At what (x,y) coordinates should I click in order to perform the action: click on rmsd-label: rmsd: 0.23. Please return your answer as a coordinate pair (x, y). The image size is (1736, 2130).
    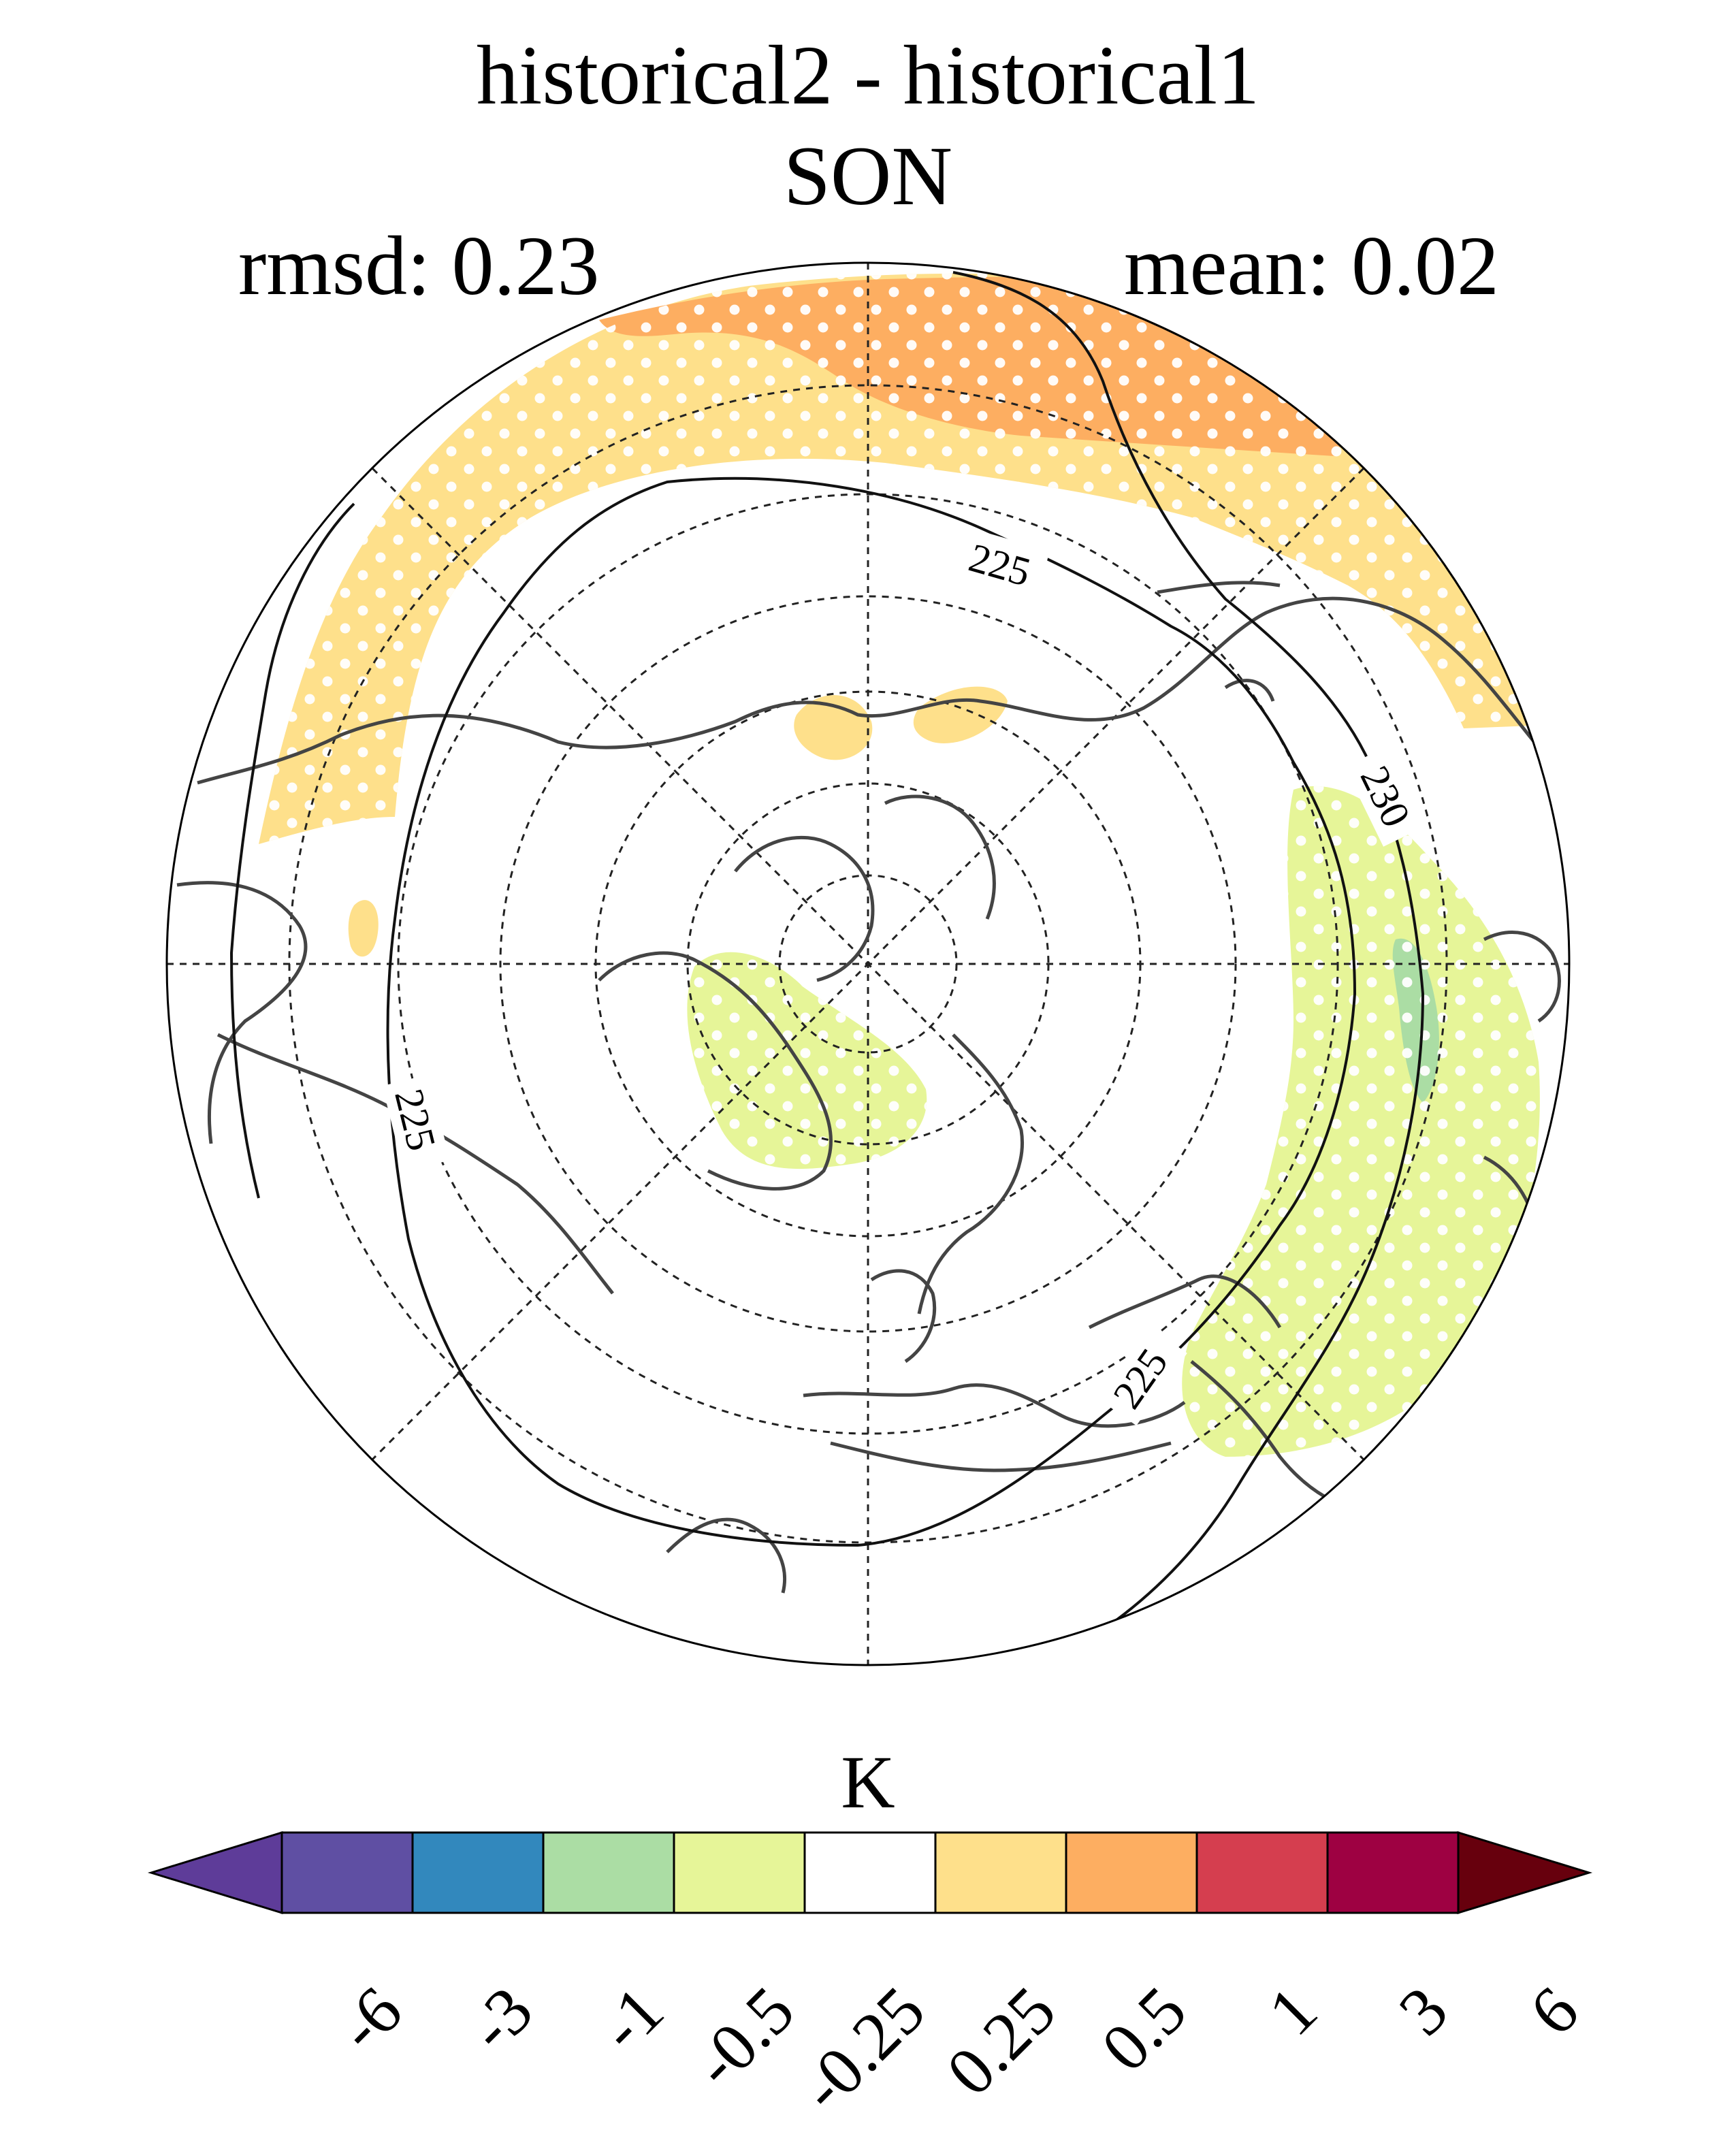
    Looking at the image, I should click on (419, 265).